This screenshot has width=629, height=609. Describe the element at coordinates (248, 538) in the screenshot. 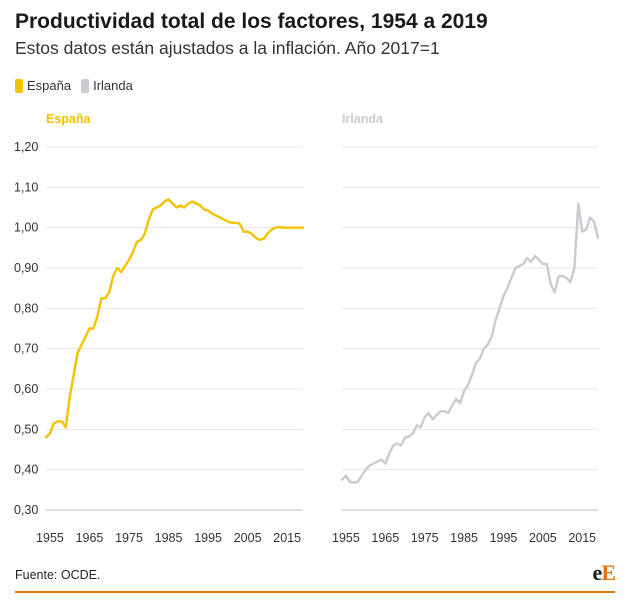

I see `x-tick-label-espana: 2005` at that location.